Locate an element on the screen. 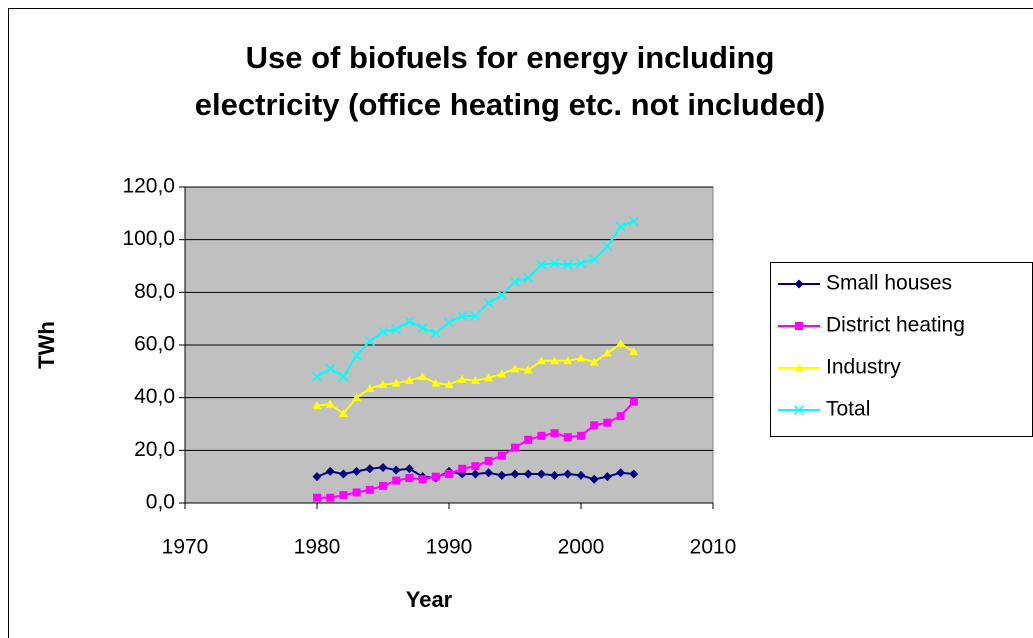 The image size is (1033, 638). x-axis-label: Year is located at coordinates (429, 599).